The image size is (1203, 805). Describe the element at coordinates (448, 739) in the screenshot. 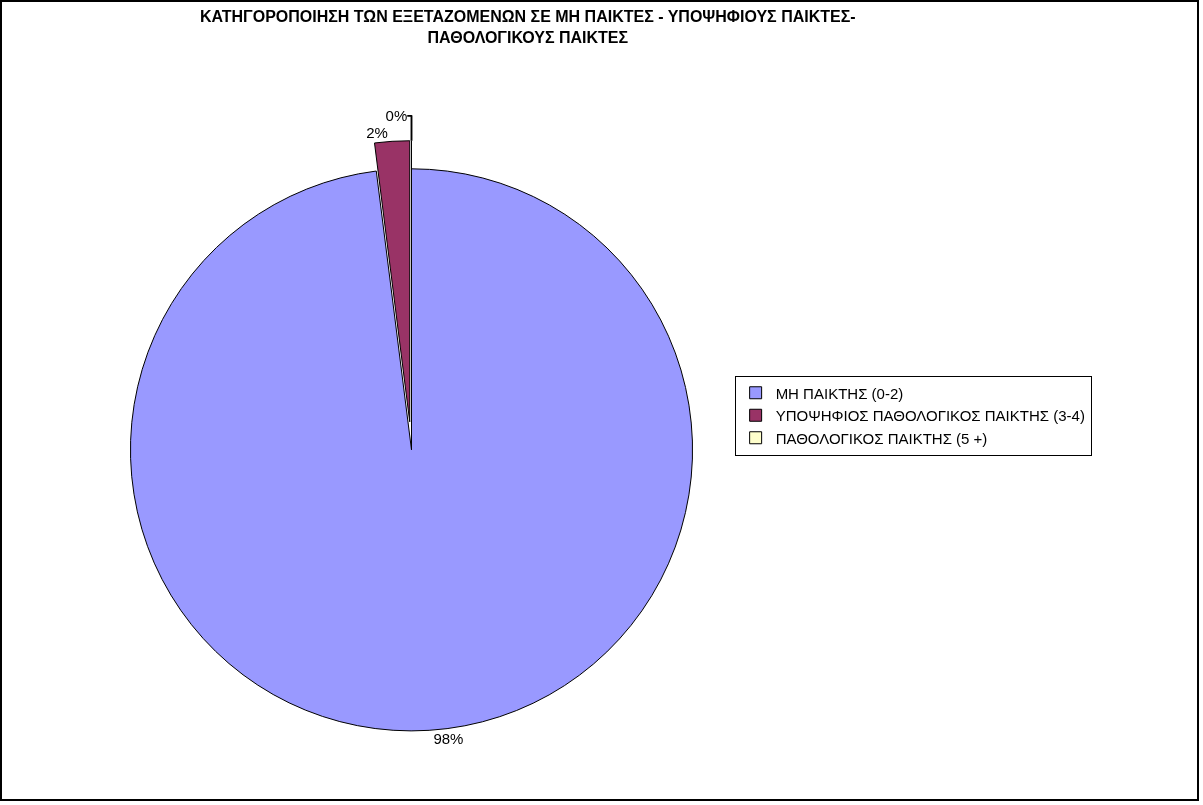

I see `data-label: 98%` at that location.